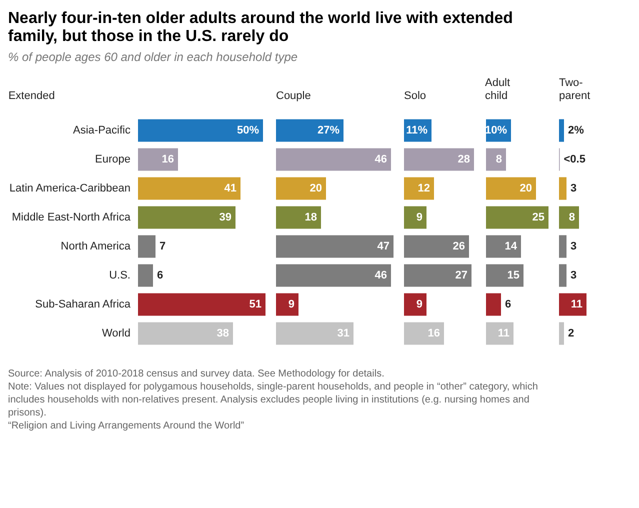 This screenshot has width=639, height=508. I want to click on y-tick-label: Europe, so click(112, 160).